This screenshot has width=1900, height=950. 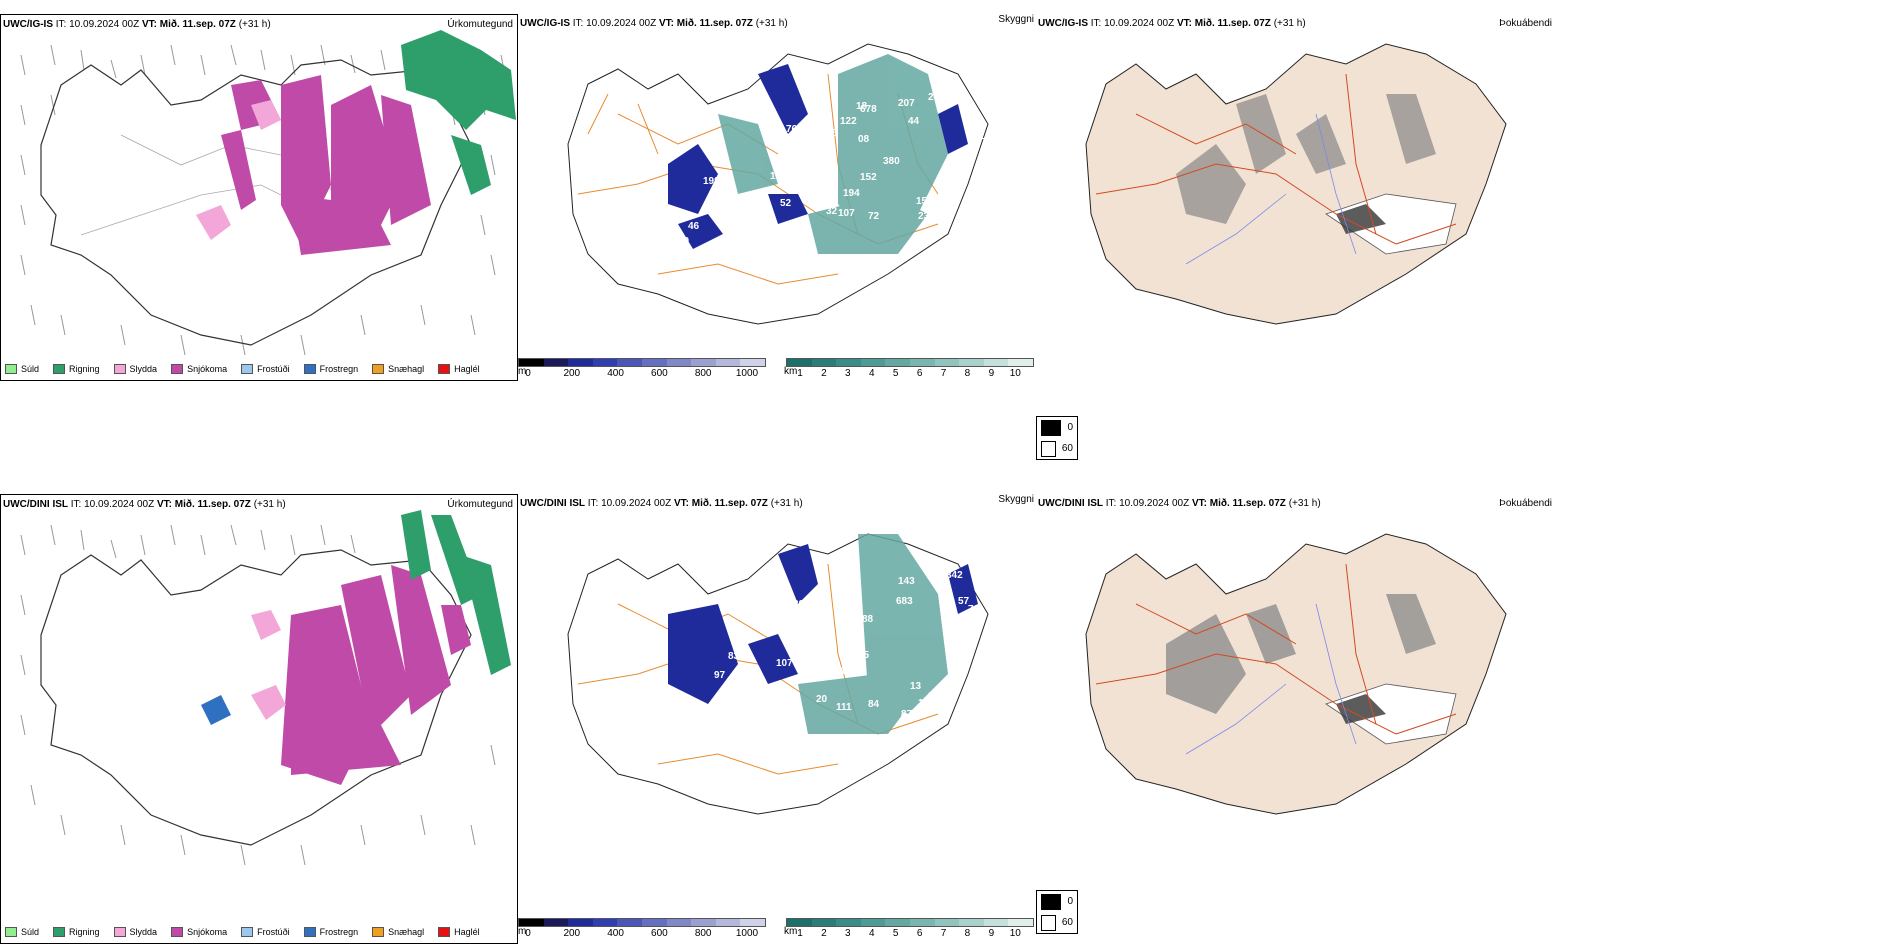 What do you see at coordinates (873, 634) in the screenshot?
I see `cloud-base-areas` at bounding box center [873, 634].